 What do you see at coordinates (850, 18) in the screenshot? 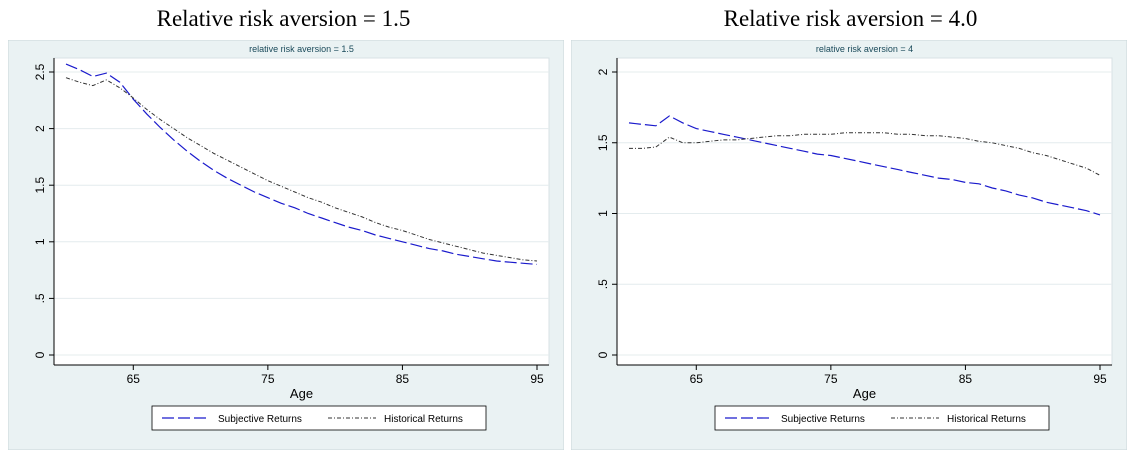
I see `figure-title-right: Relative risk aversion = 4.0` at bounding box center [850, 18].